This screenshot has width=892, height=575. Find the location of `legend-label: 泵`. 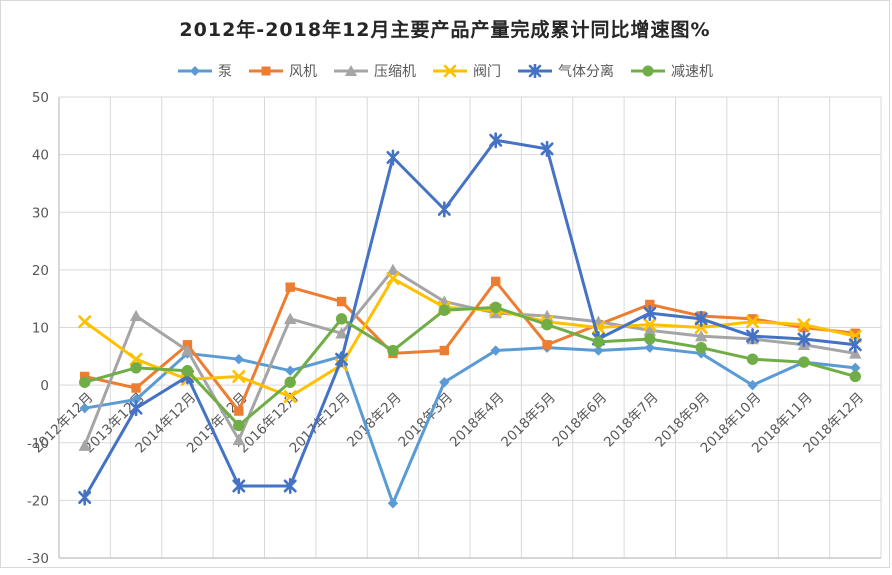

legend-label: 泵 is located at coordinates (225, 72).